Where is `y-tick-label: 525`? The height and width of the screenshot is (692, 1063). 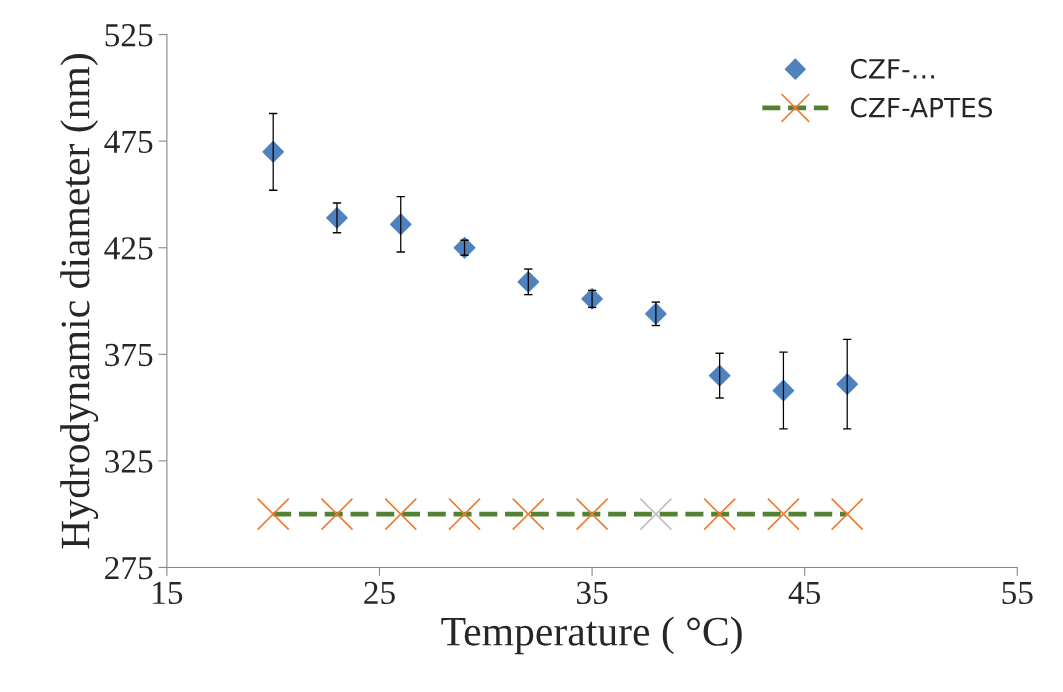
y-tick-label: 525 is located at coordinates (129, 35).